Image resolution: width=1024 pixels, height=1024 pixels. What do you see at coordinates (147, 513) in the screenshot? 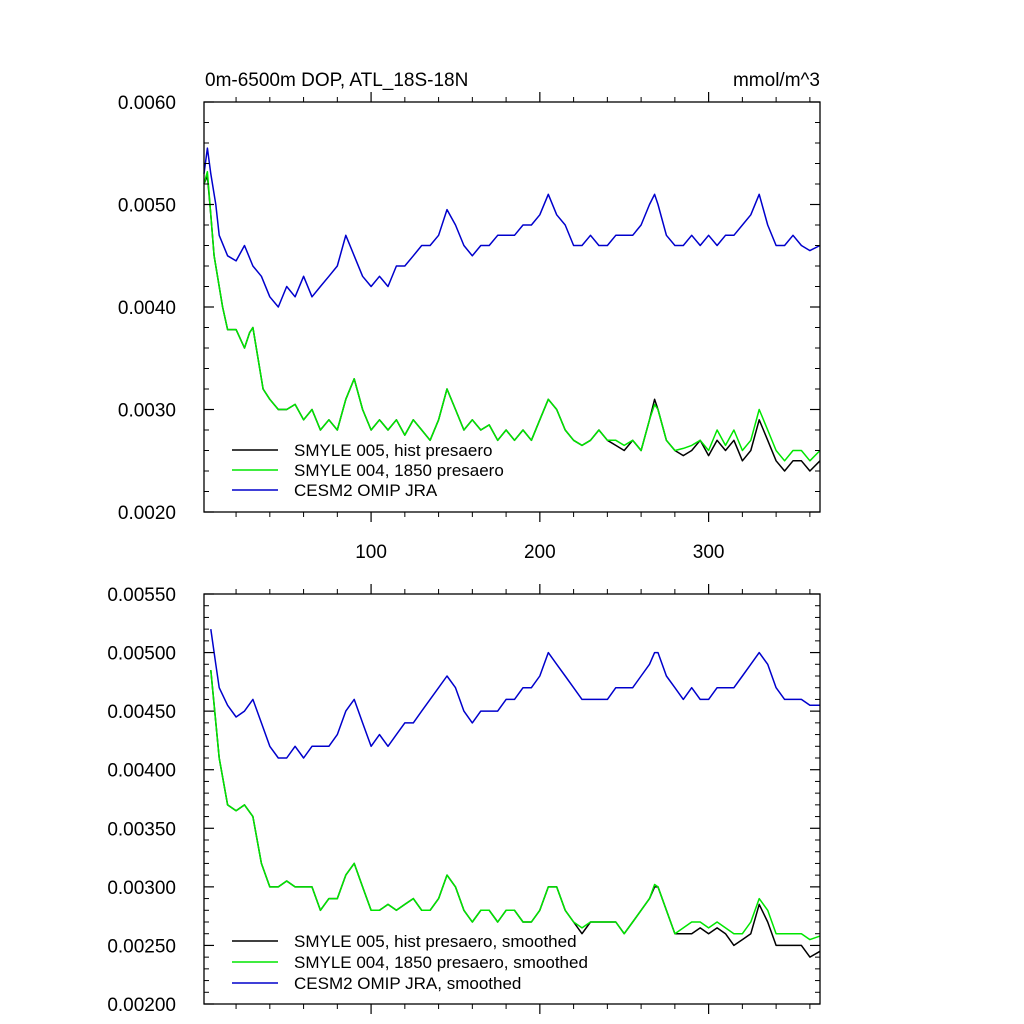
I see `y-tick-label: 0.0020` at bounding box center [147, 513].